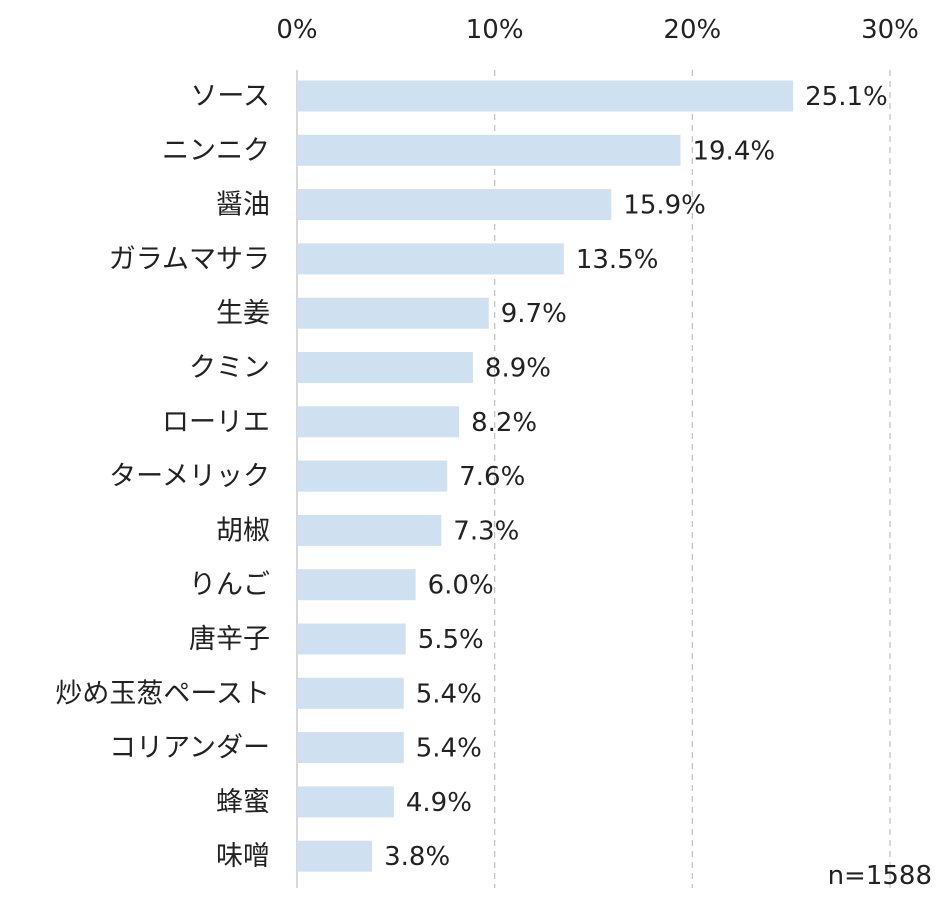 This screenshot has height=912, width=948. What do you see at coordinates (216, 150) in the screenshot?
I see `category-label-1: ニンニク` at bounding box center [216, 150].